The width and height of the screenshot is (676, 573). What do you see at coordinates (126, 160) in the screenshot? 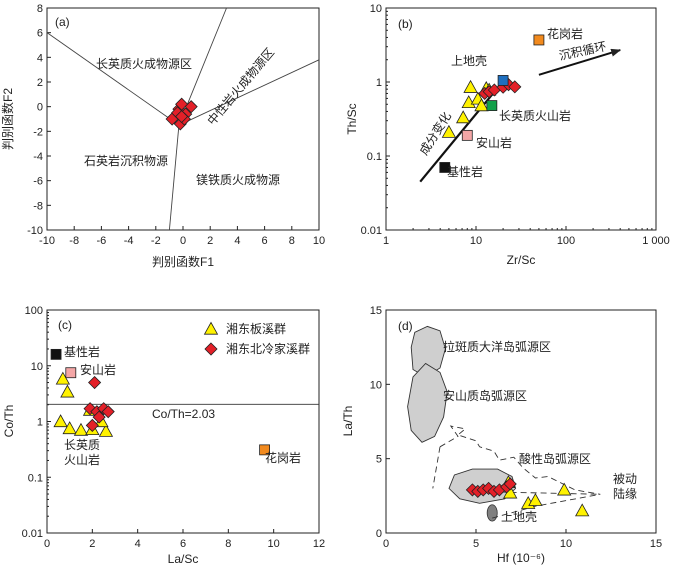
I see `region-quartzose-sedimentary: 石英岩沉积物源` at bounding box center [126, 160].